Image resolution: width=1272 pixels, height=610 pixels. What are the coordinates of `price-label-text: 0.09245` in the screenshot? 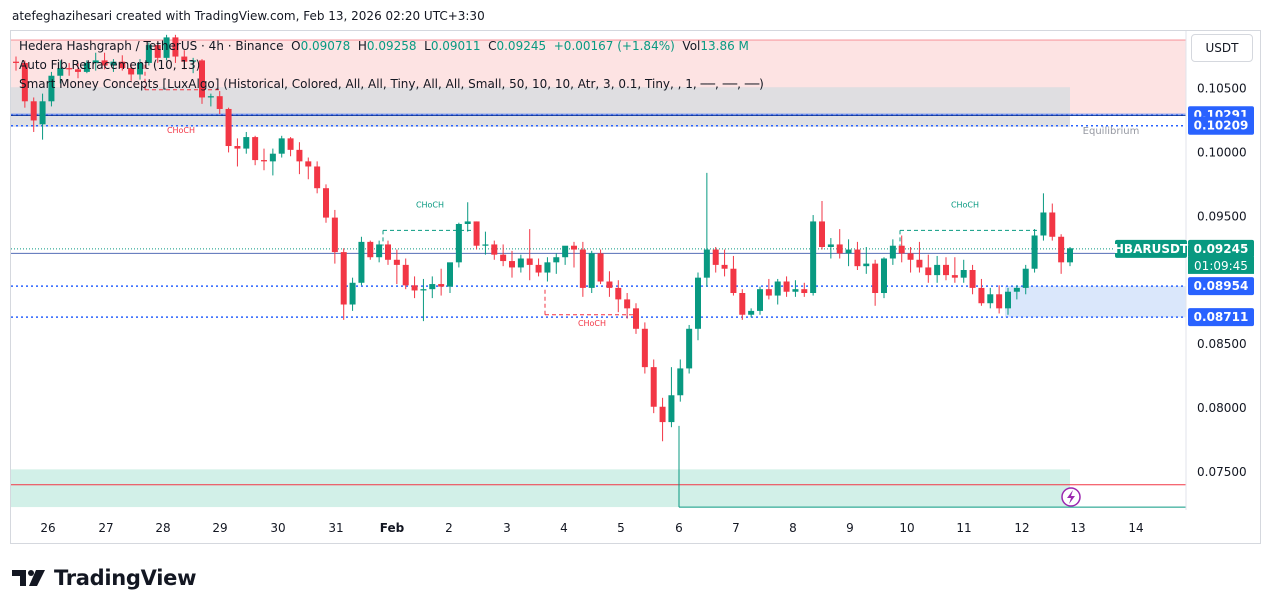 It's located at (1221, 249).